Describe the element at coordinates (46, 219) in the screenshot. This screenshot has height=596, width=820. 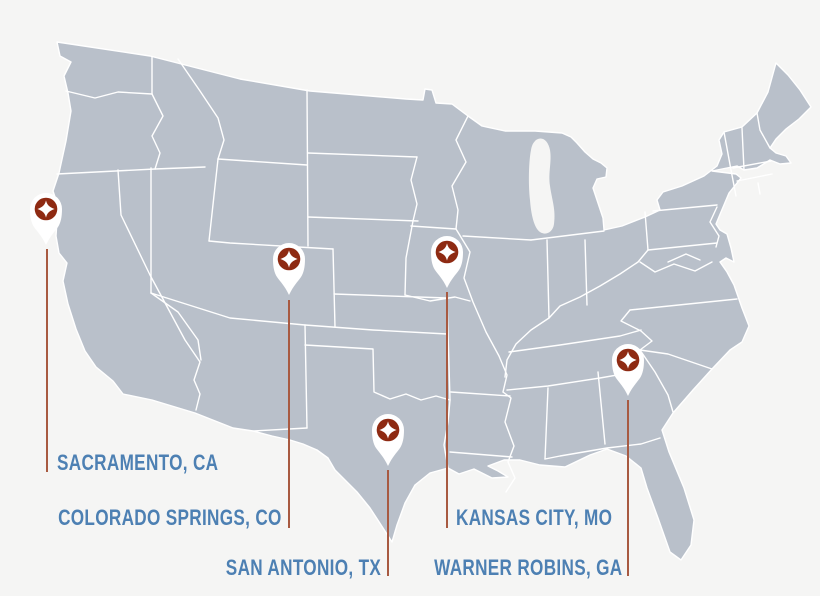
I see `map-pin-sacramento` at that location.